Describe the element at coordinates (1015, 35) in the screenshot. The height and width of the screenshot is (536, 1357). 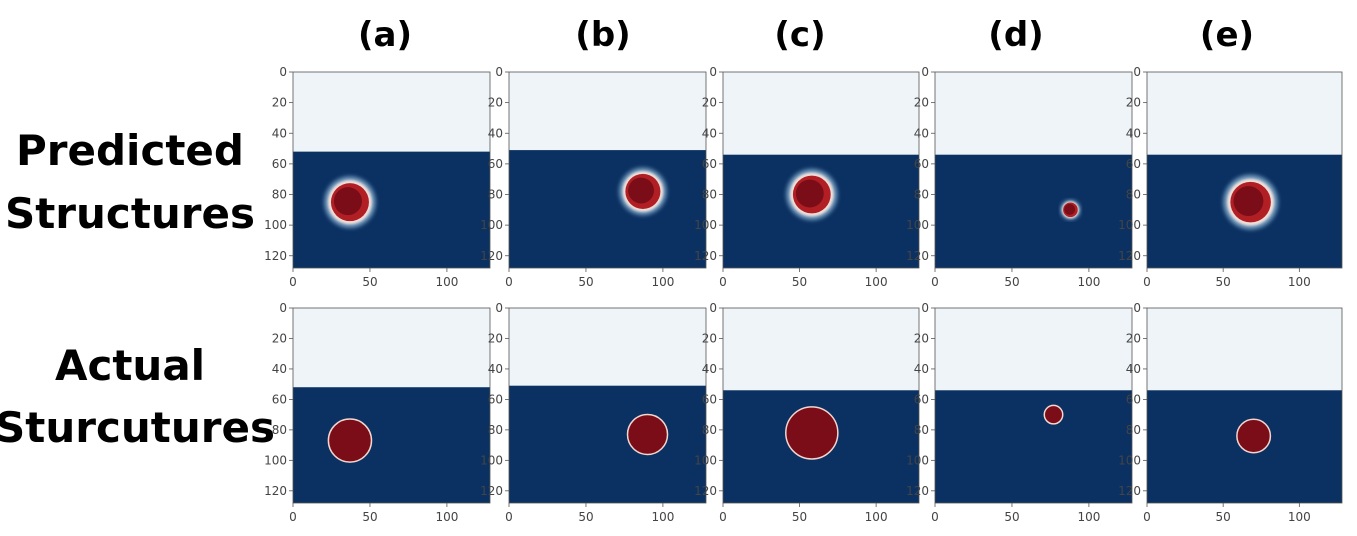
I see `column-label-d: (d)` at that location.